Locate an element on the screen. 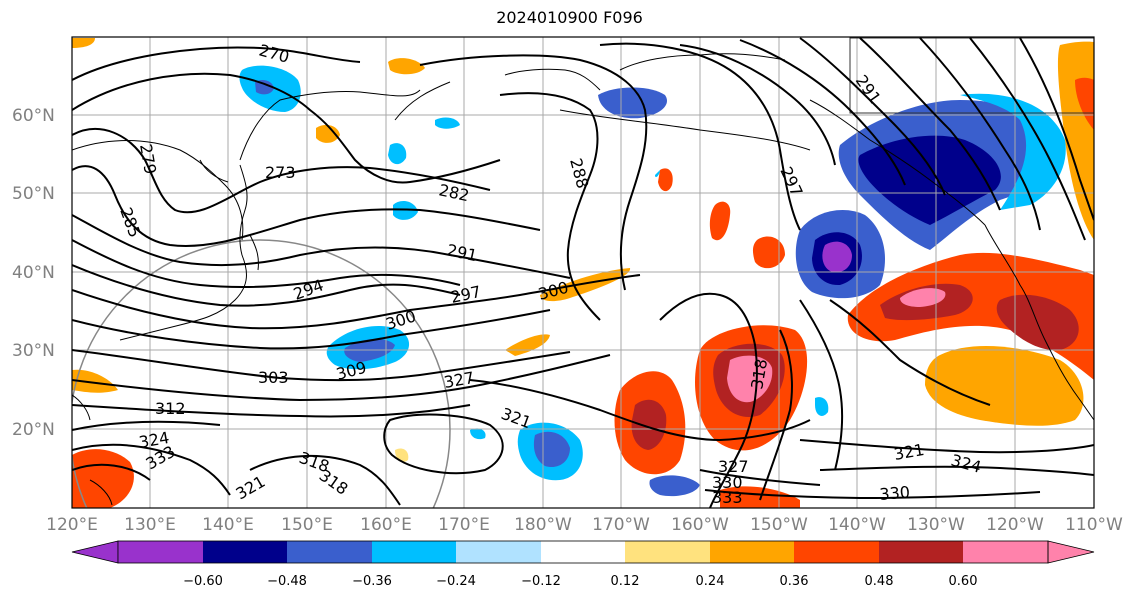 The width and height of the screenshot is (1139, 601). warm-blob-right-edge-core is located at coordinates (1084, 103).